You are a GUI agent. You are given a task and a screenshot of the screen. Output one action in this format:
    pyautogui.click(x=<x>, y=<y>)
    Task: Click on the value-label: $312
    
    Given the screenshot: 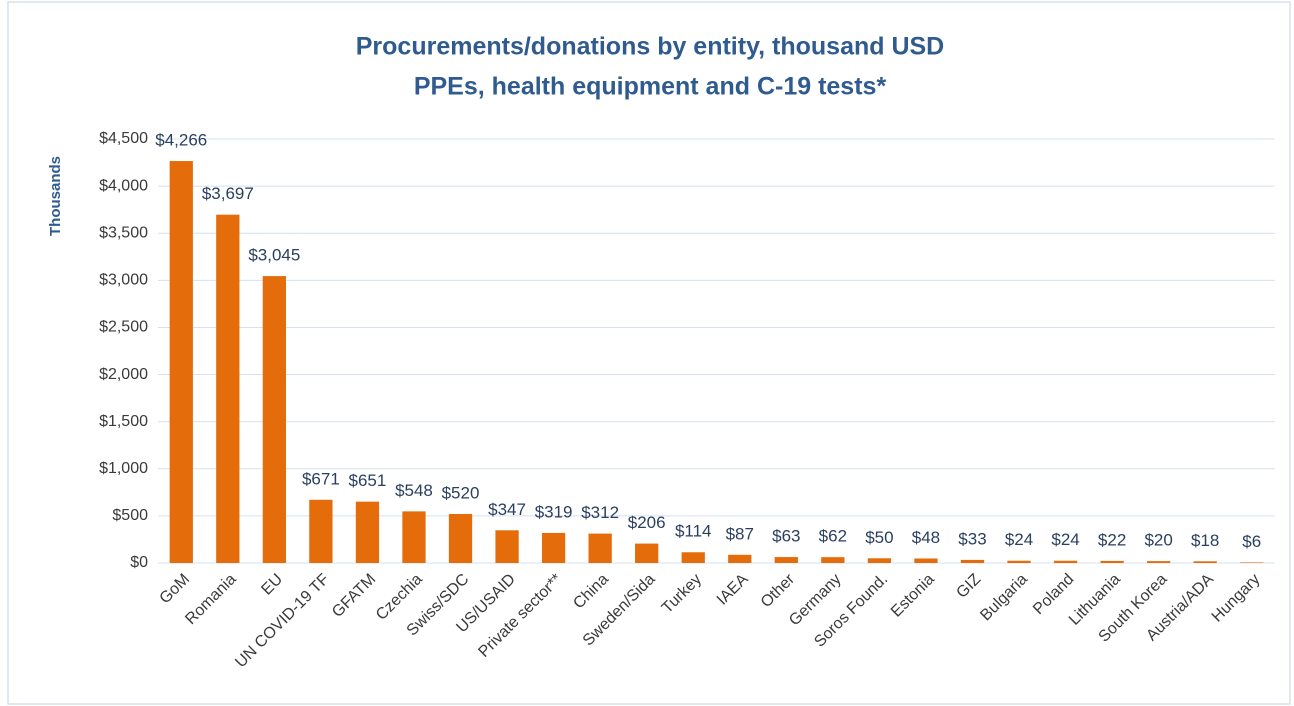 What is the action you would take?
    pyautogui.click(x=600, y=512)
    